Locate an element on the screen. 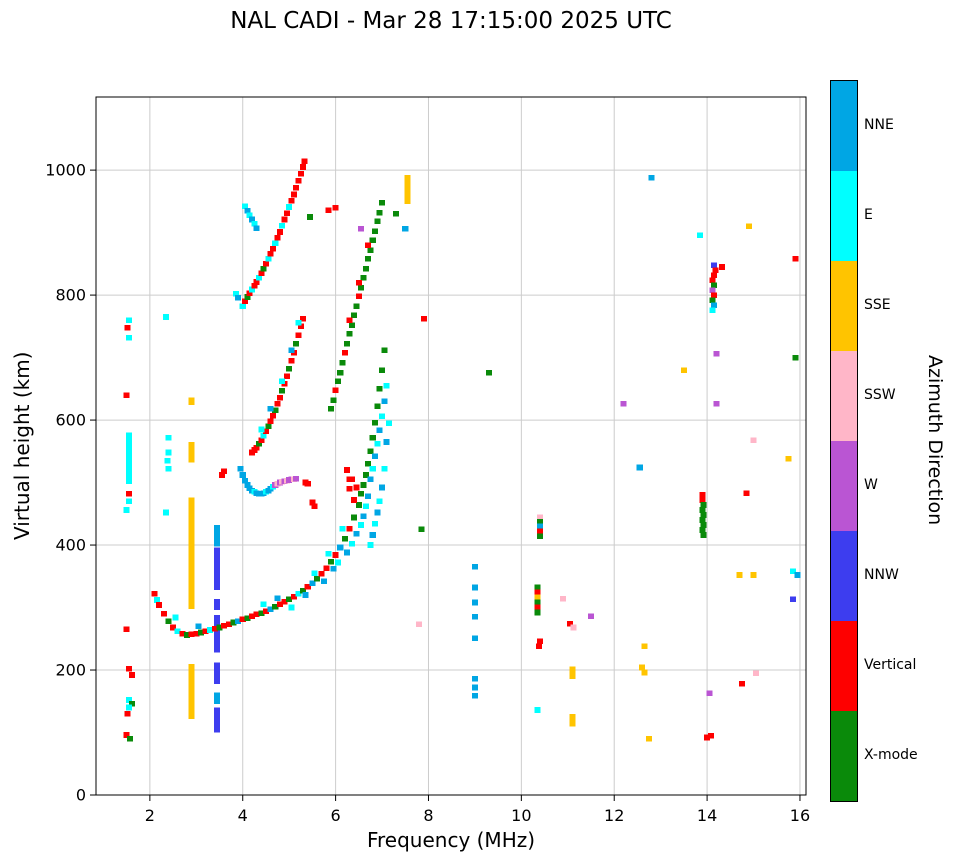 Image resolution: width=972 pixels, height=865 pixels. colorbar-tick-label: E is located at coordinates (868, 215).